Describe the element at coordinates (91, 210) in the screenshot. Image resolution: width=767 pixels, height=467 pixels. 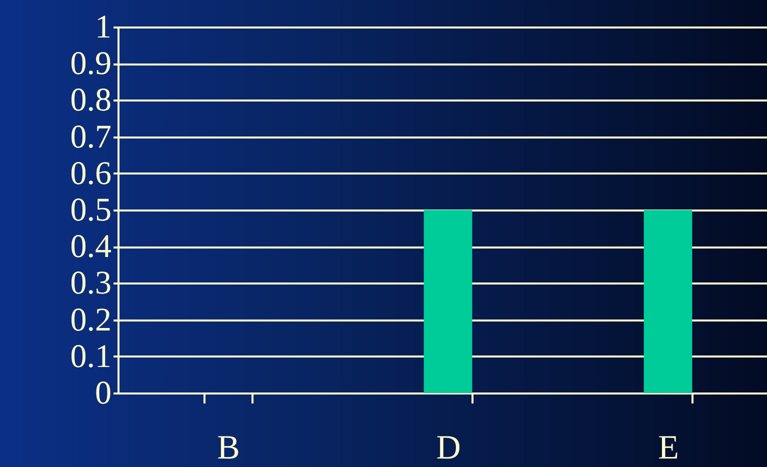
I see `y-tick-label: 0.5` at that location.